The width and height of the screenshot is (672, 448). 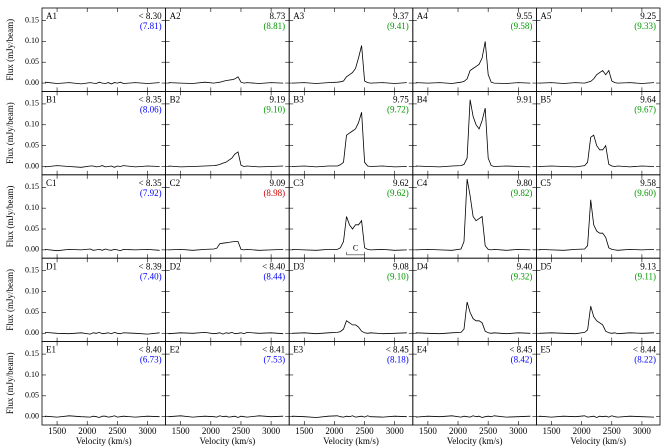 I want to click on panel-subvalue: (8.44), so click(x=274, y=276).